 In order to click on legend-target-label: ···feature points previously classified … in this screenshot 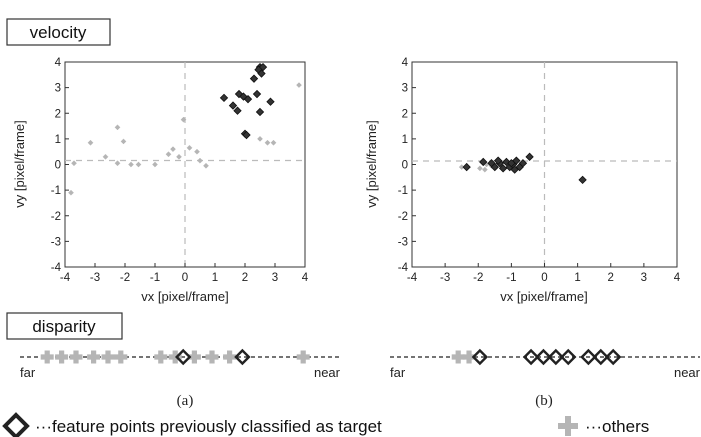, I will do `click(208, 426)`.